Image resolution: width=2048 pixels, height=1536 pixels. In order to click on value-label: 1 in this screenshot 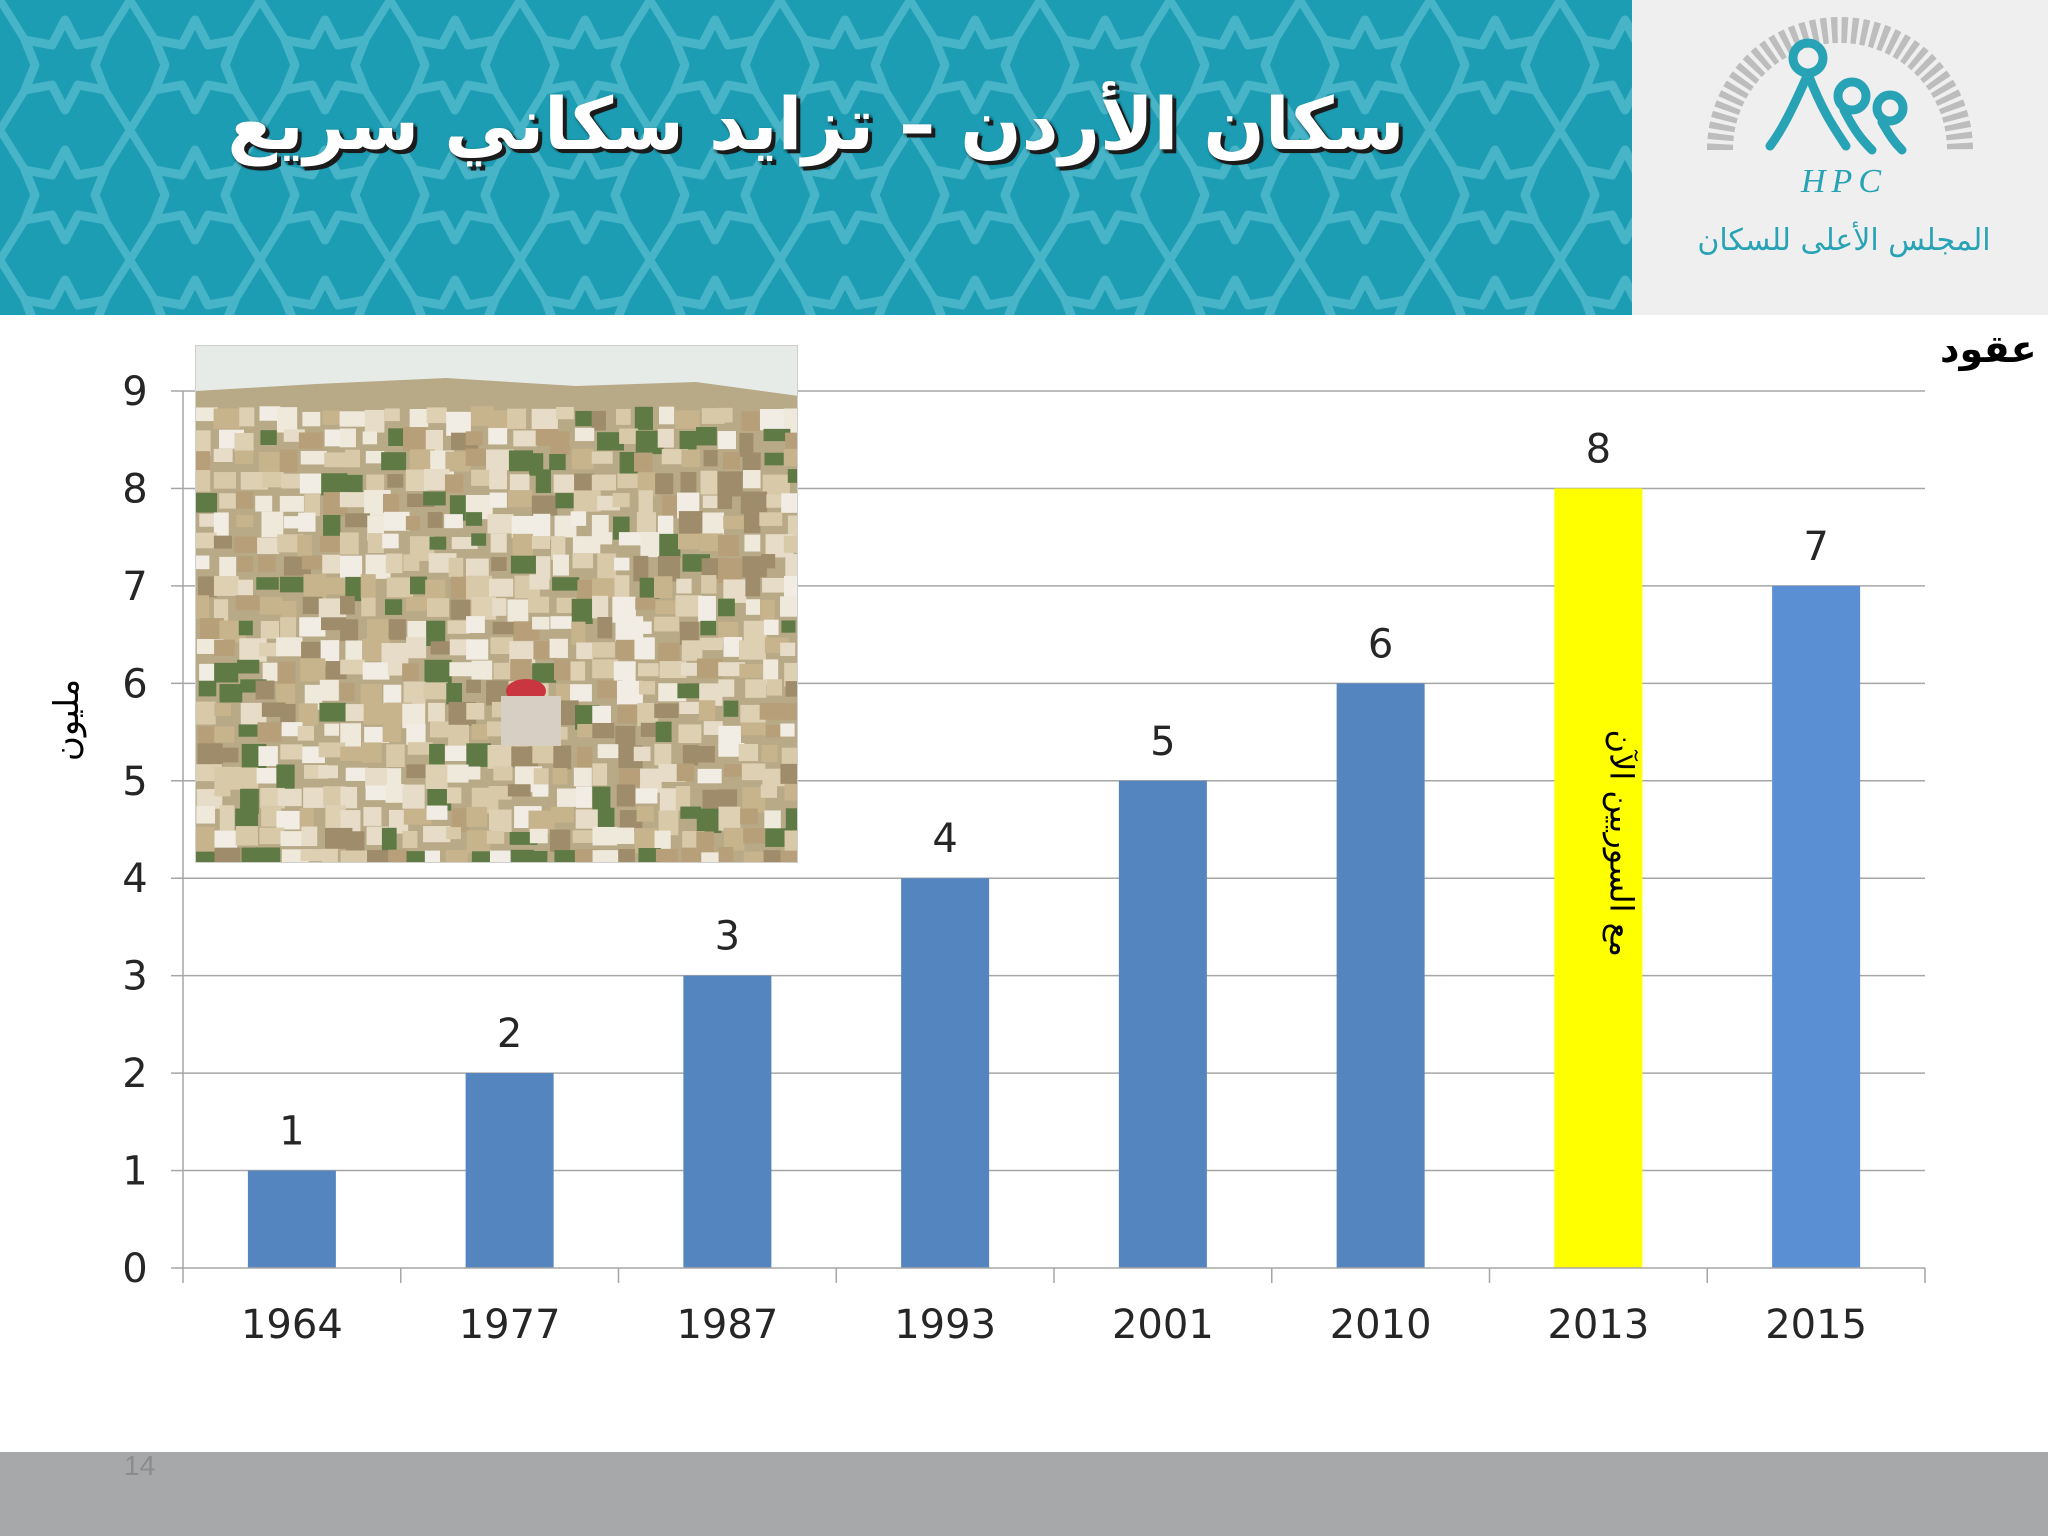, I will do `click(291, 1132)`.